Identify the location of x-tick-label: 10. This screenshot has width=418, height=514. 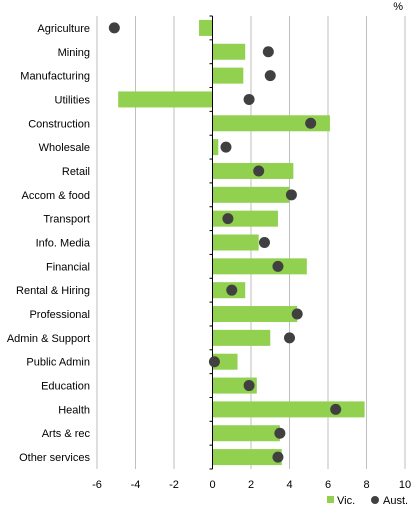
(405, 485).